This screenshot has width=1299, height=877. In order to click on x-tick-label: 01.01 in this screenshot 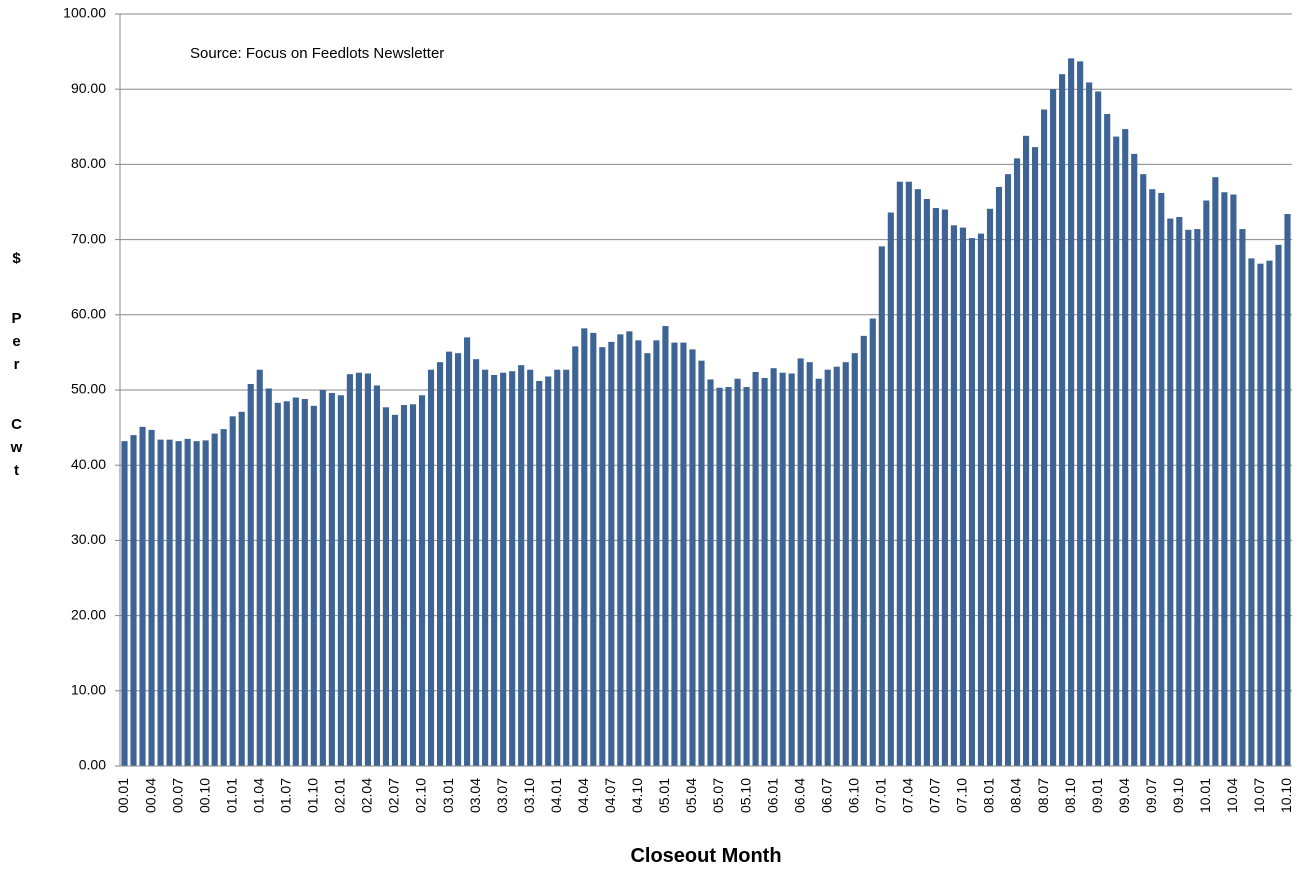, I will do `click(231, 795)`.